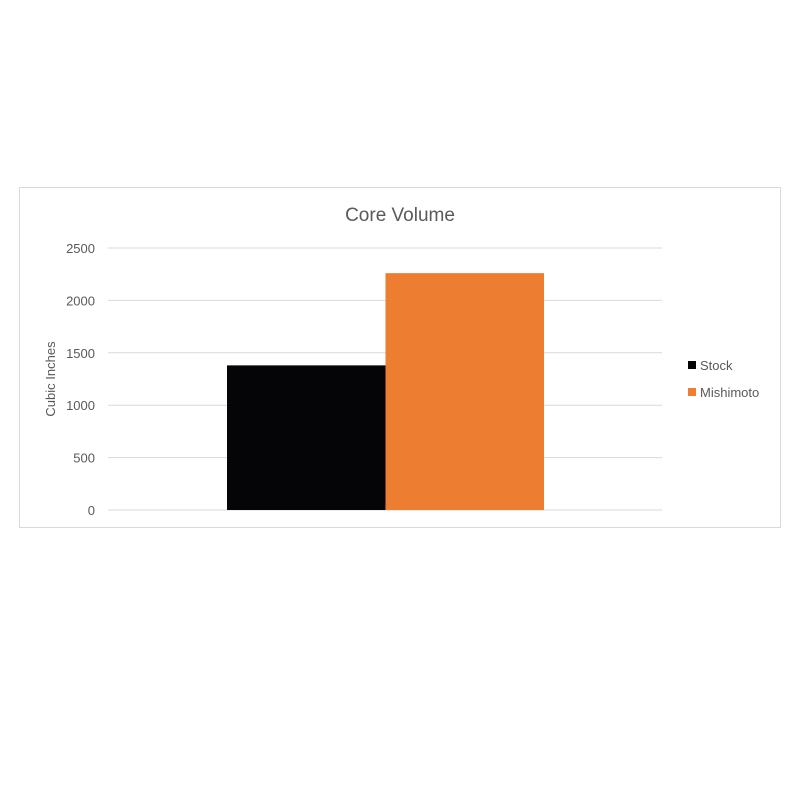  Describe the element at coordinates (464, 391) in the screenshot. I see `bar-mishimoto` at that location.